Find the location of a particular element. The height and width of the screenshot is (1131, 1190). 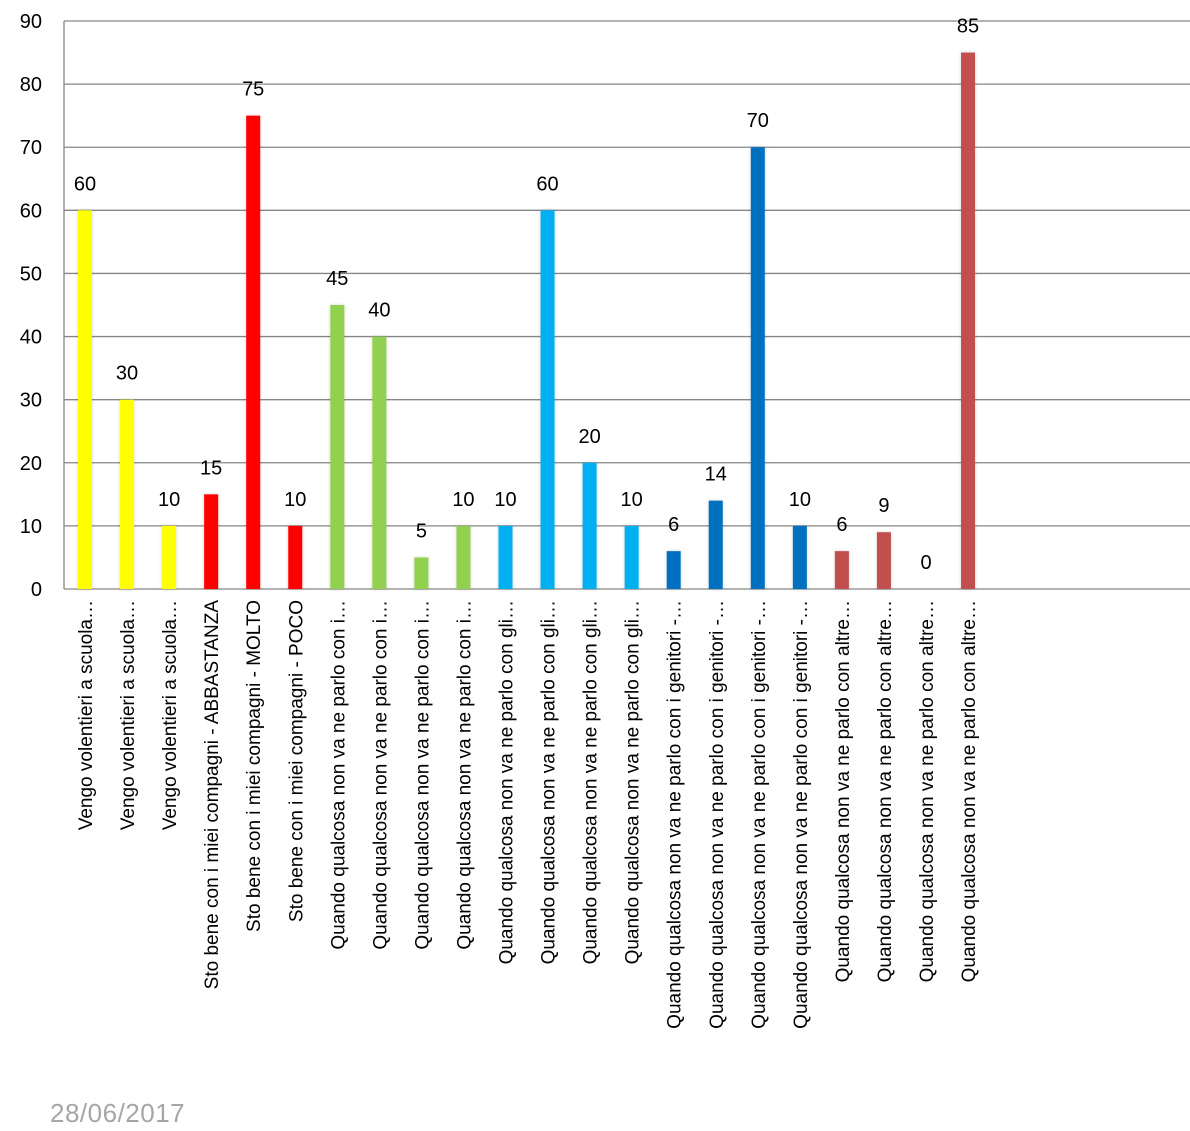

y-tick-label: 0 is located at coordinates (36, 590).